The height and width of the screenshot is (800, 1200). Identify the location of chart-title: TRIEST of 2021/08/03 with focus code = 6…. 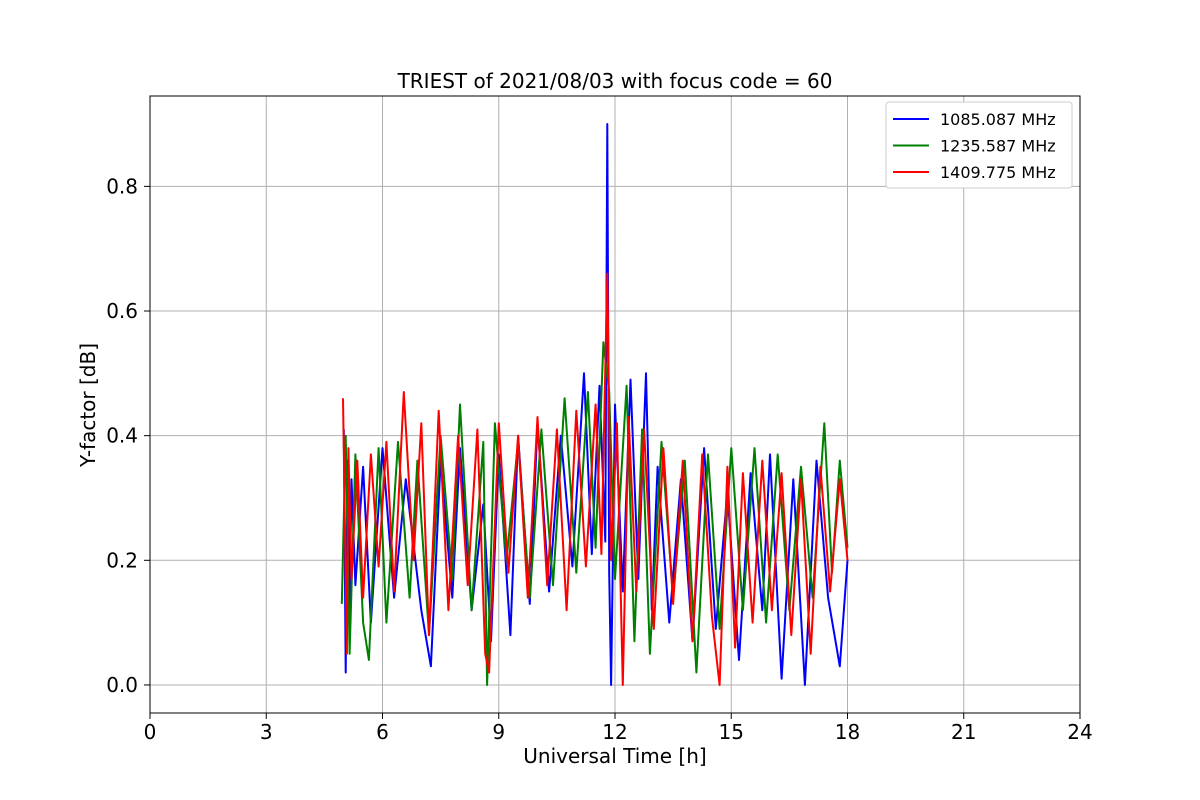
(615, 81).